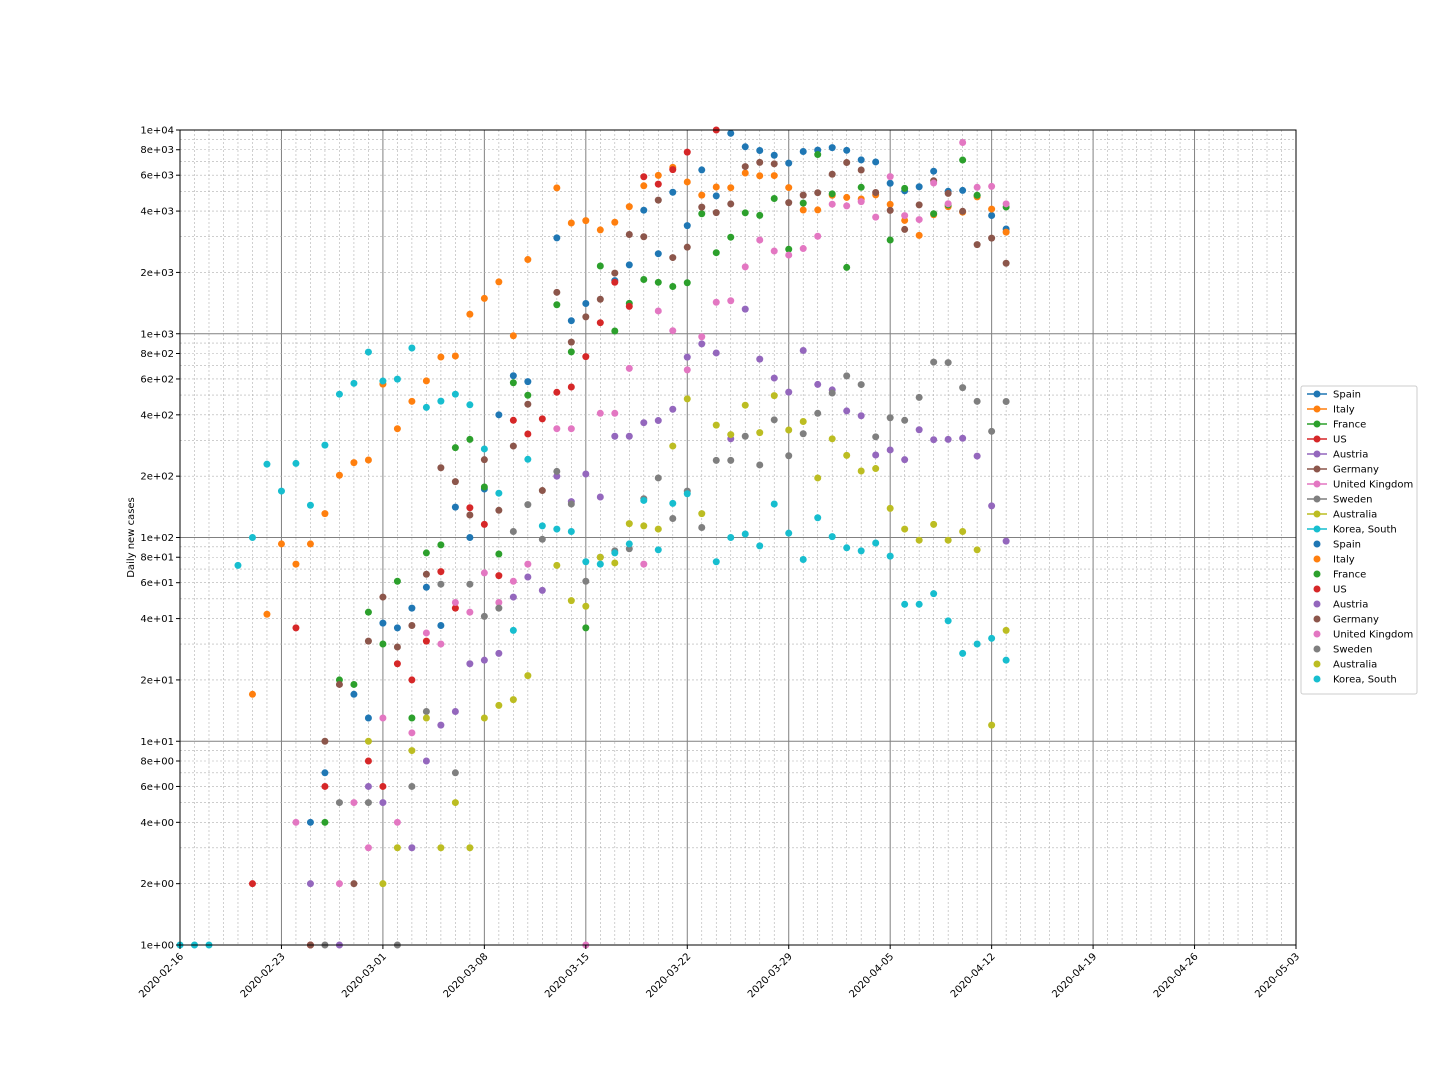  Describe the element at coordinates (157, 415) in the screenshot. I see `y-tick-label: 4e+02` at that location.